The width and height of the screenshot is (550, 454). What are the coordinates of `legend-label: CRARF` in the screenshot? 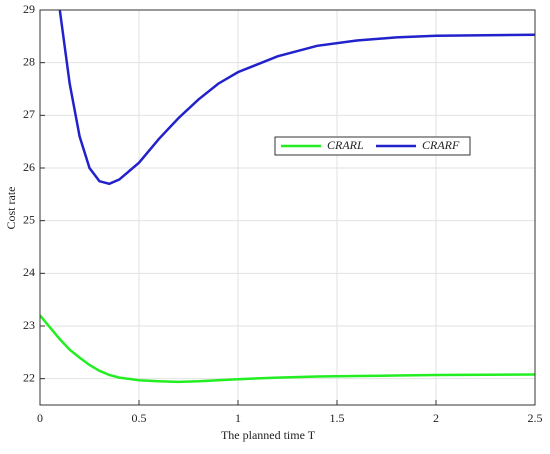 It's located at (441, 145).